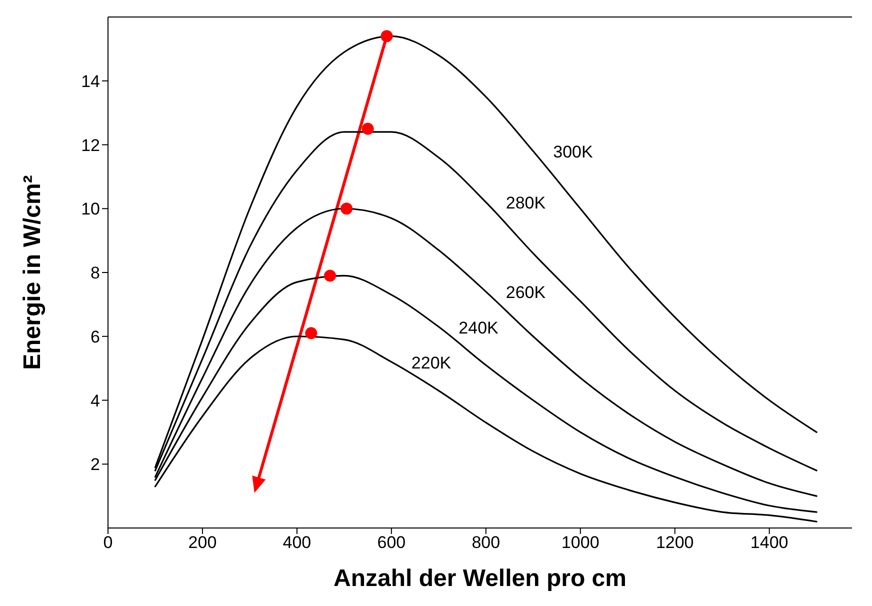  Describe the element at coordinates (108, 542) in the screenshot. I see `x-tick-label: 0` at that location.